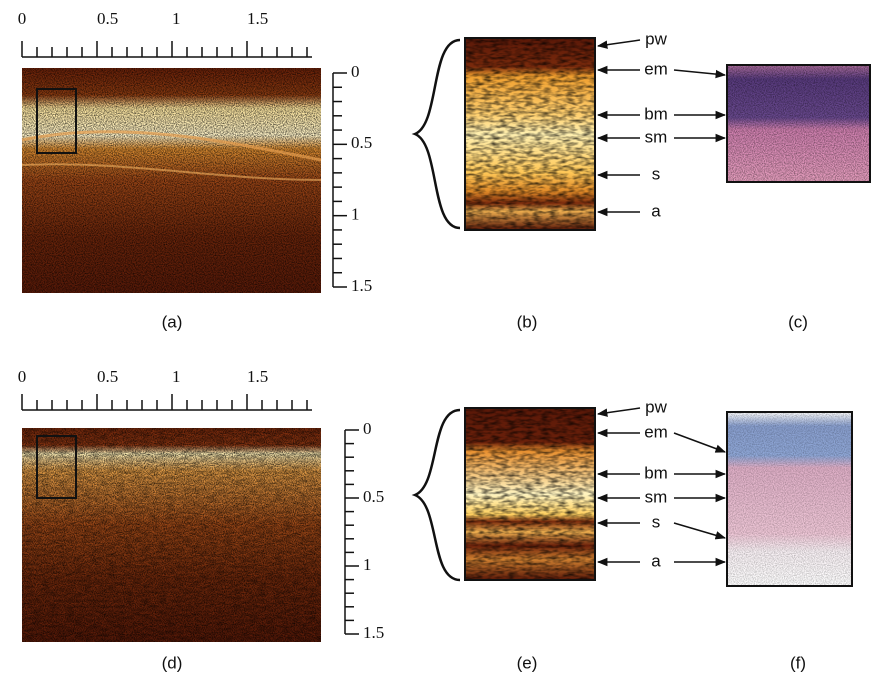  I want to click on panel-caption: (d), so click(172, 662).